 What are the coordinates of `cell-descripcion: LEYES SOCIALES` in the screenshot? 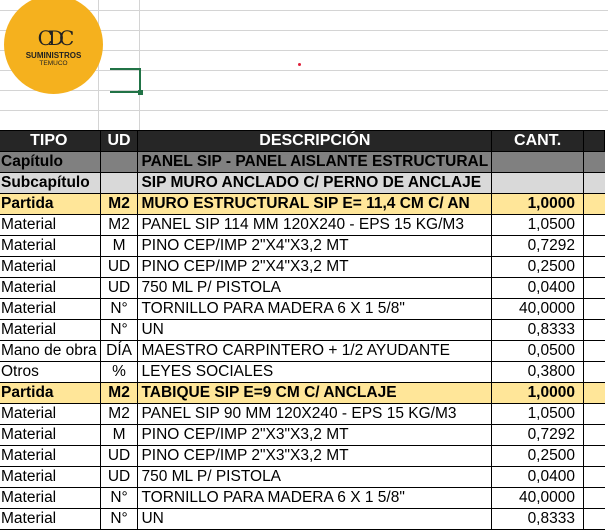 It's located at (315, 372).